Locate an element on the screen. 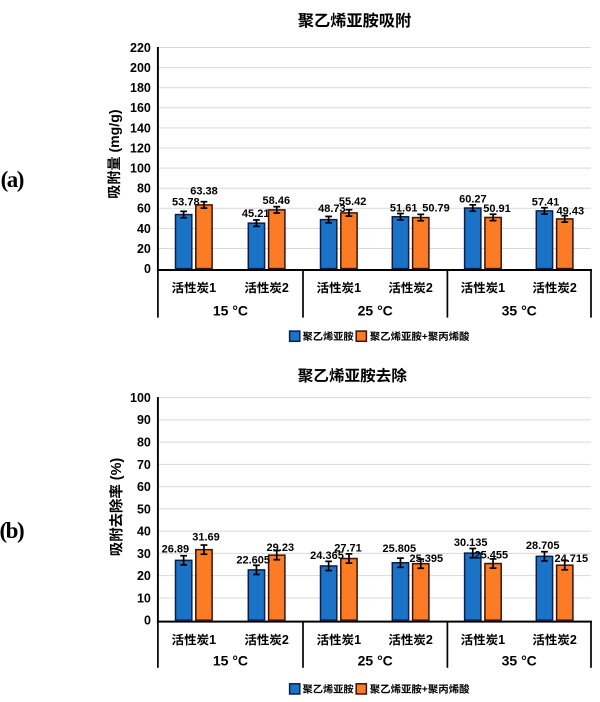  svg-text: 57.41 is located at coordinates (546, 203).